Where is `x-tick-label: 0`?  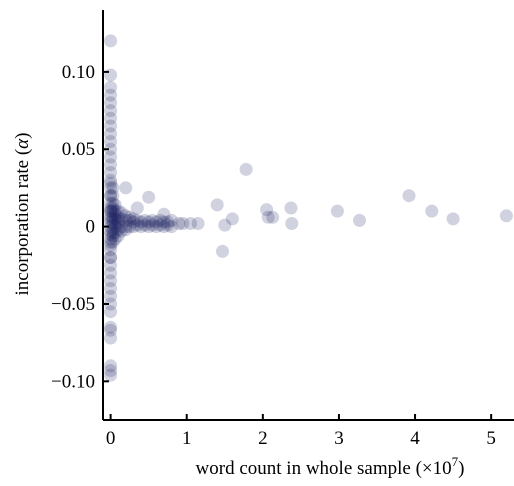 x-tick-label: 0 is located at coordinates (111, 438).